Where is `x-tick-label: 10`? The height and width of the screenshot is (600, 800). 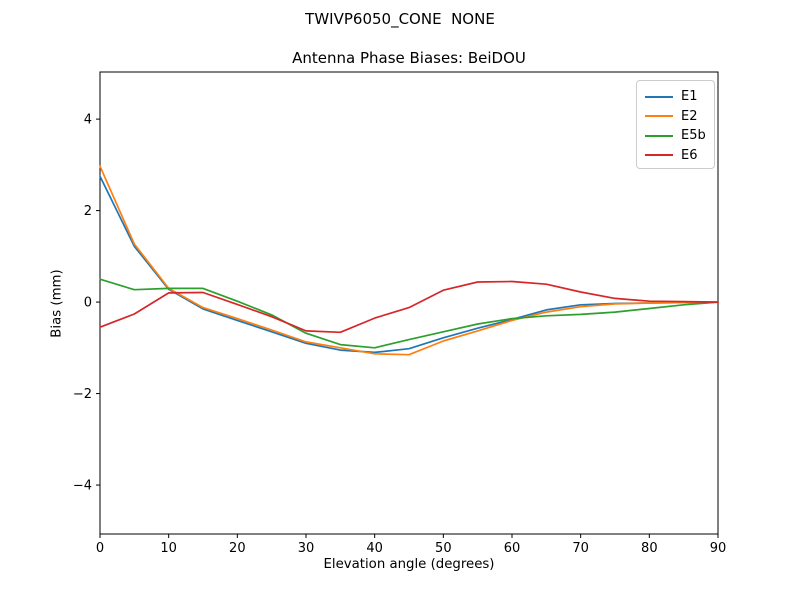
x-tick-label: 10 is located at coordinates (168, 548).